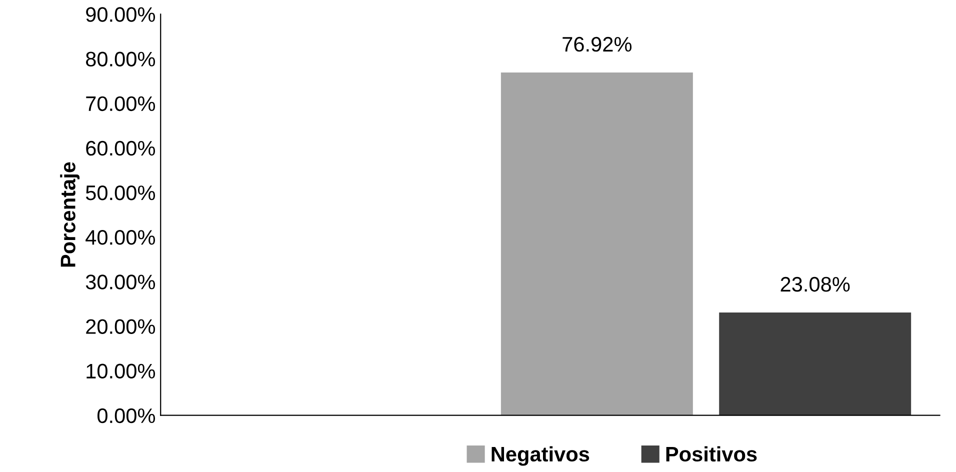 The image size is (956, 472). Describe the element at coordinates (121, 104) in the screenshot. I see `y-tick-label: 70.00%` at that location.